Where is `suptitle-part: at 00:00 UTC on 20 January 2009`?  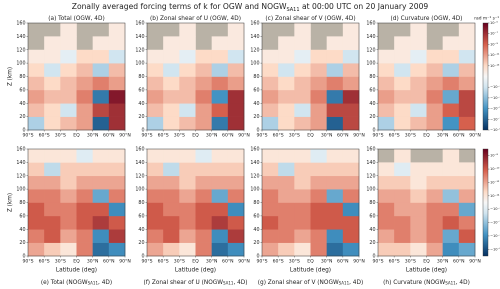 suptitle-part: at 00:00 UTC on 20 January 2009 is located at coordinates (364, 6).